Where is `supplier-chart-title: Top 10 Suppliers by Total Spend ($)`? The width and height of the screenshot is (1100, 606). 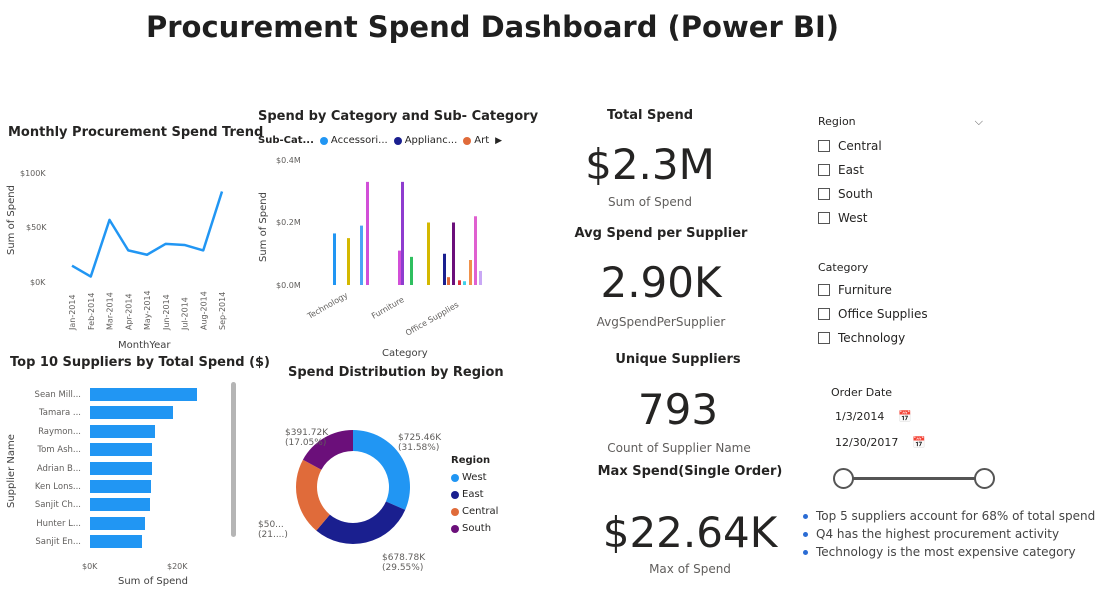
supplier-chart-title: Top 10 Suppliers by Total Spend ($) is located at coordinates (140, 362).